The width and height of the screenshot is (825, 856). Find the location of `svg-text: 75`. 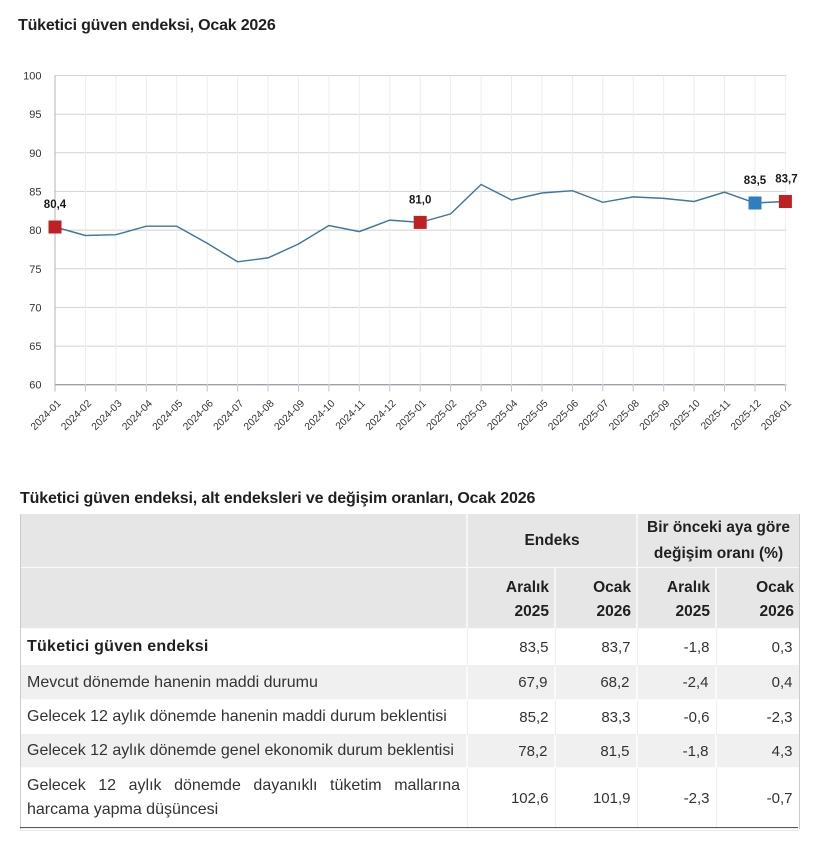

svg-text: 75 is located at coordinates (35, 270).